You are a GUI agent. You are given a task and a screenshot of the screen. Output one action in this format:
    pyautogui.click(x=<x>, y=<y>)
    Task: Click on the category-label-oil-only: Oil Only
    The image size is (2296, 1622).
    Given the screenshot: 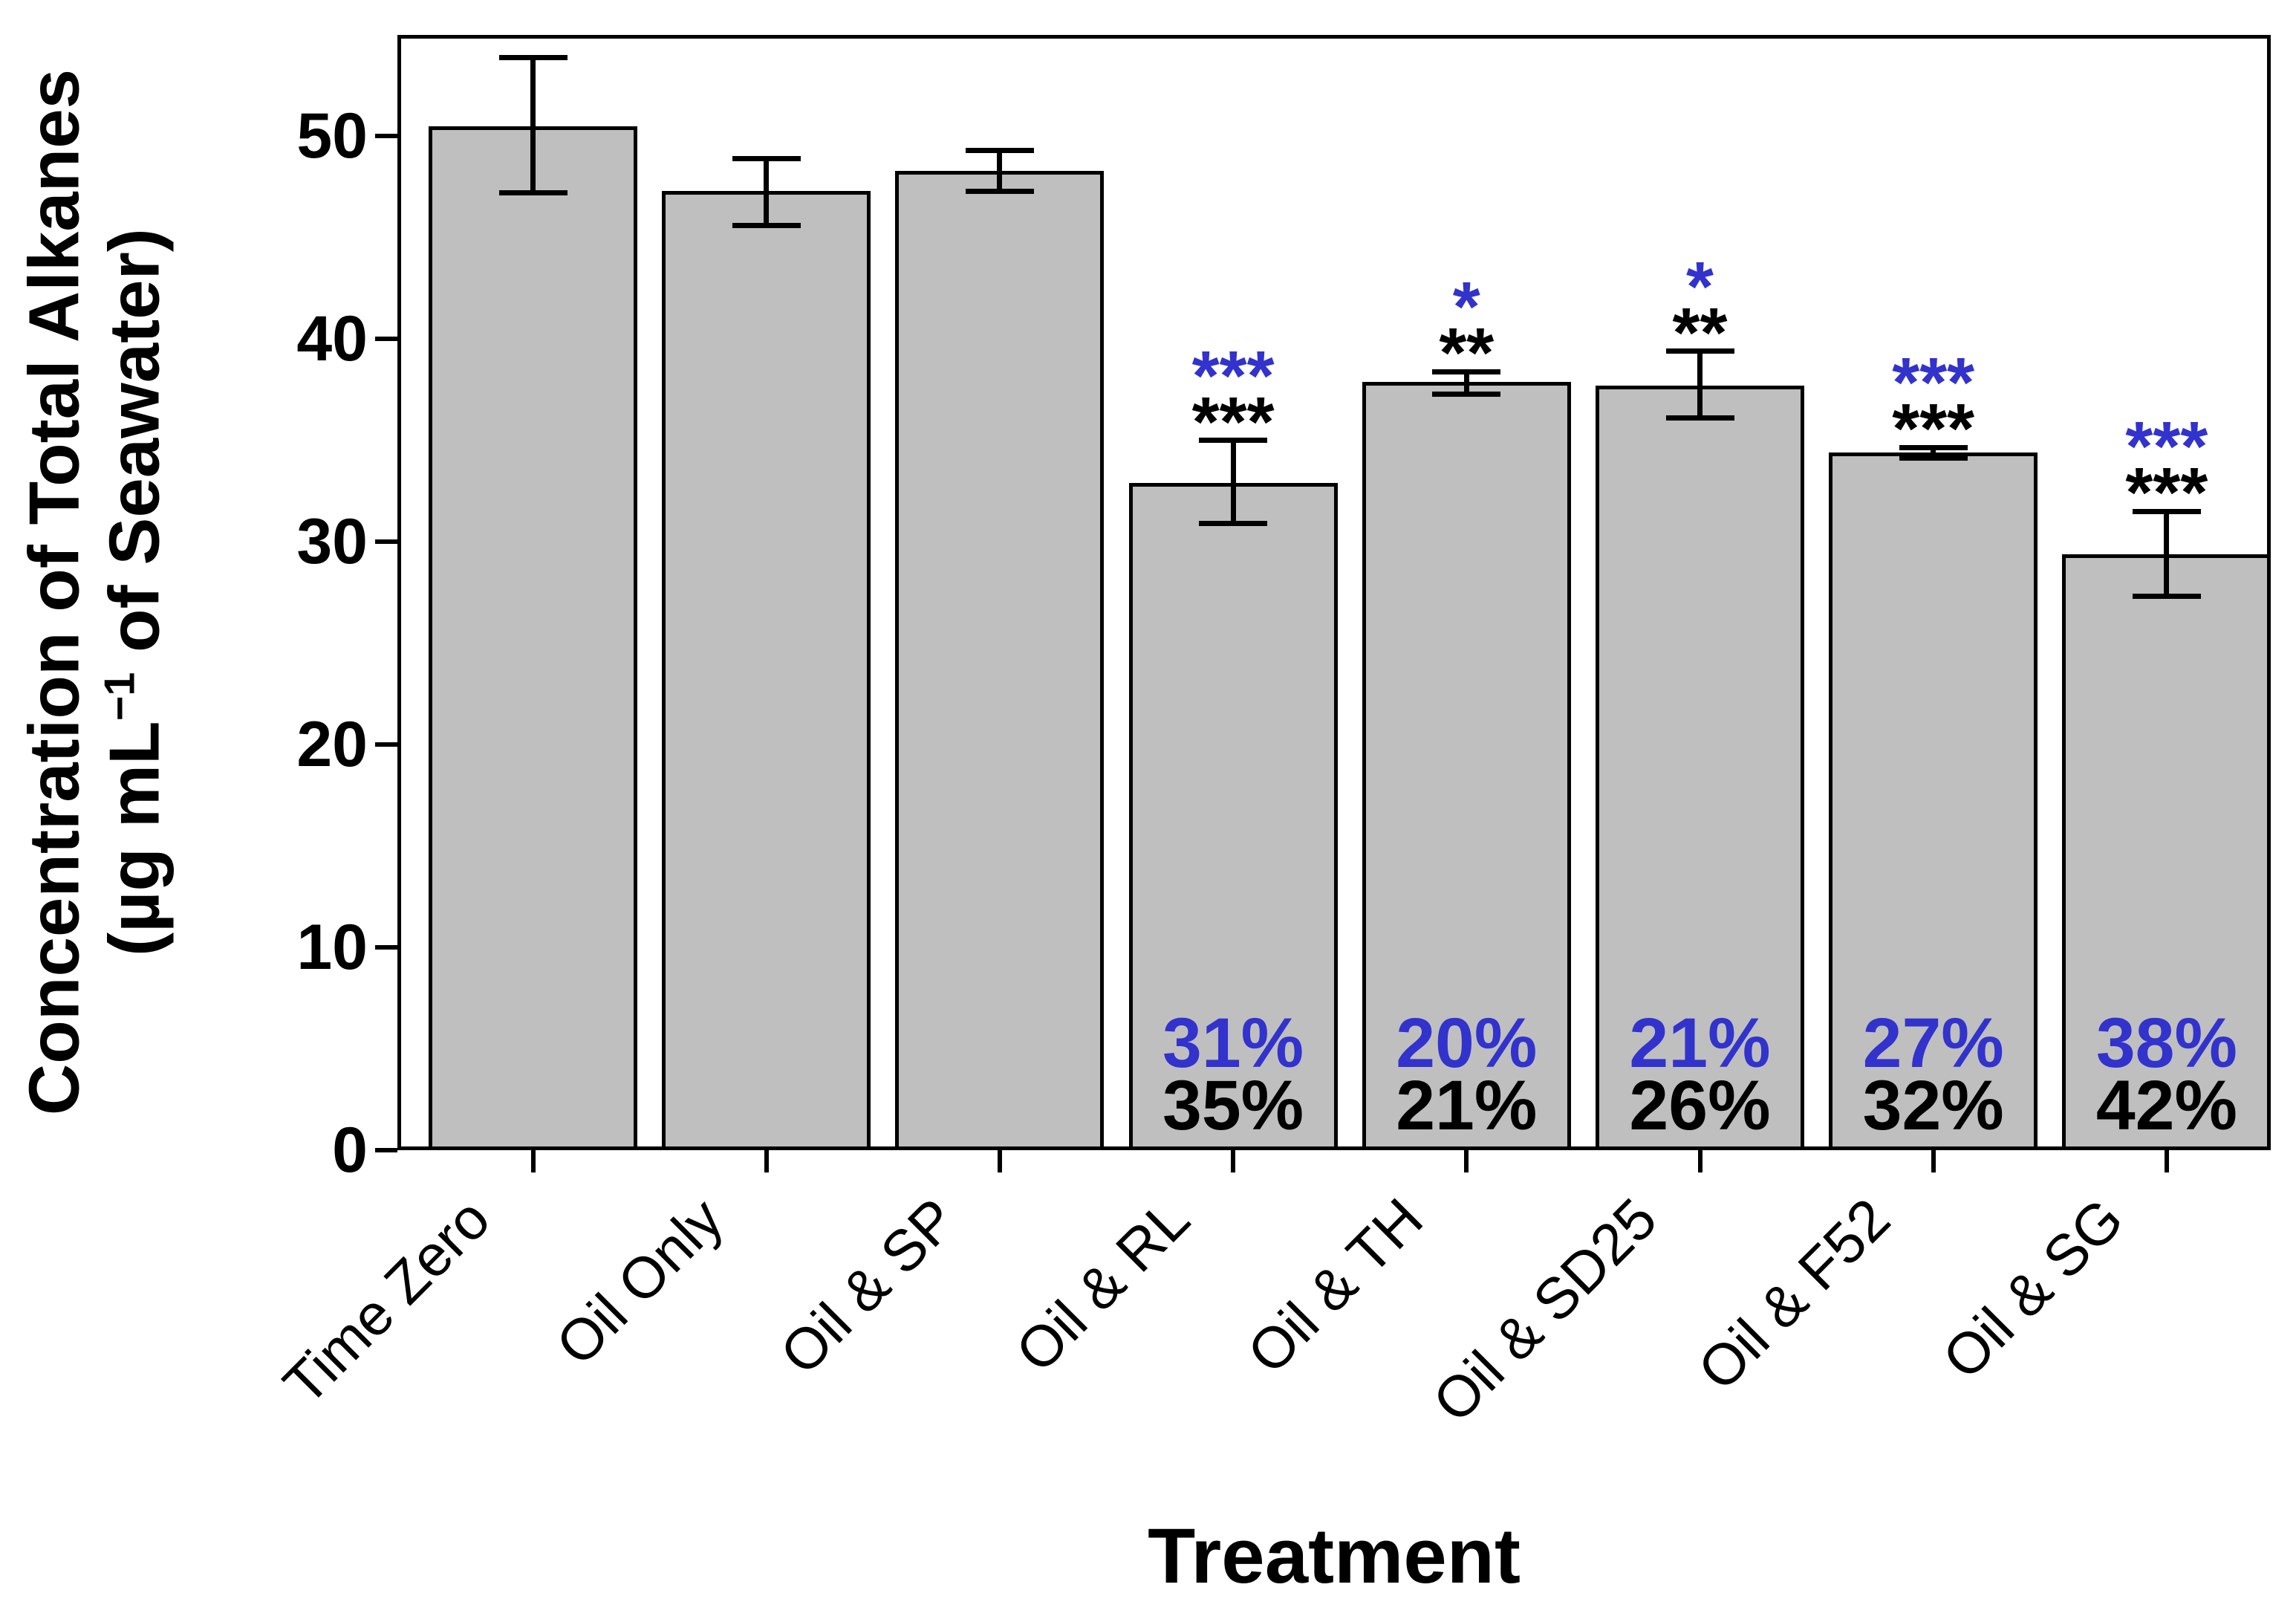 What is the action you would take?
    pyautogui.click(x=639, y=1281)
    